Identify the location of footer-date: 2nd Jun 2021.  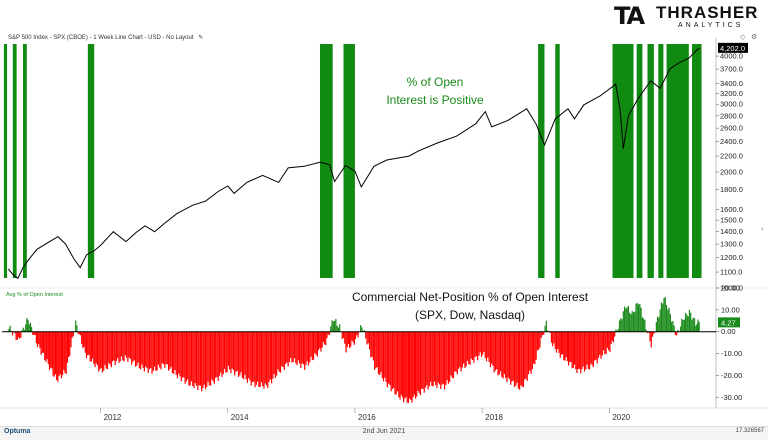
(384, 431).